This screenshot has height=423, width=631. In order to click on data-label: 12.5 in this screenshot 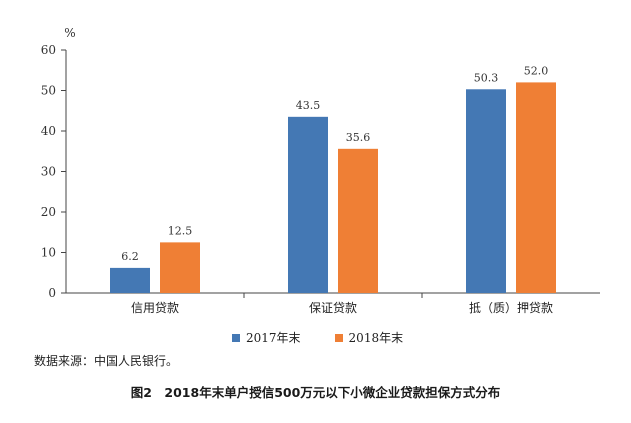, I will do `click(180, 230)`.